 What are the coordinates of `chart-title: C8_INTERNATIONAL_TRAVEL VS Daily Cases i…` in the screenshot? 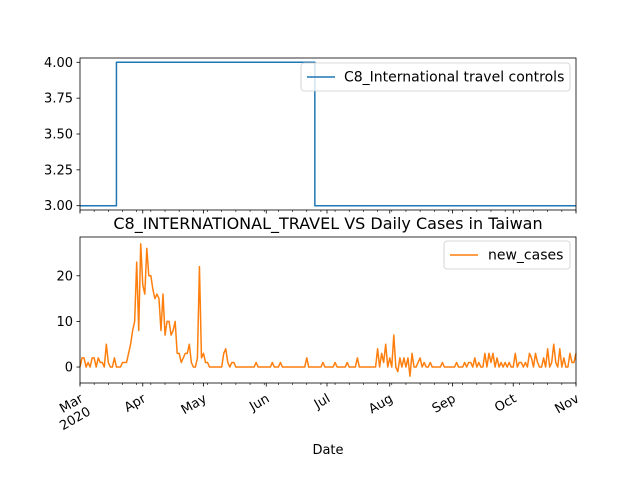 It's located at (327, 224).